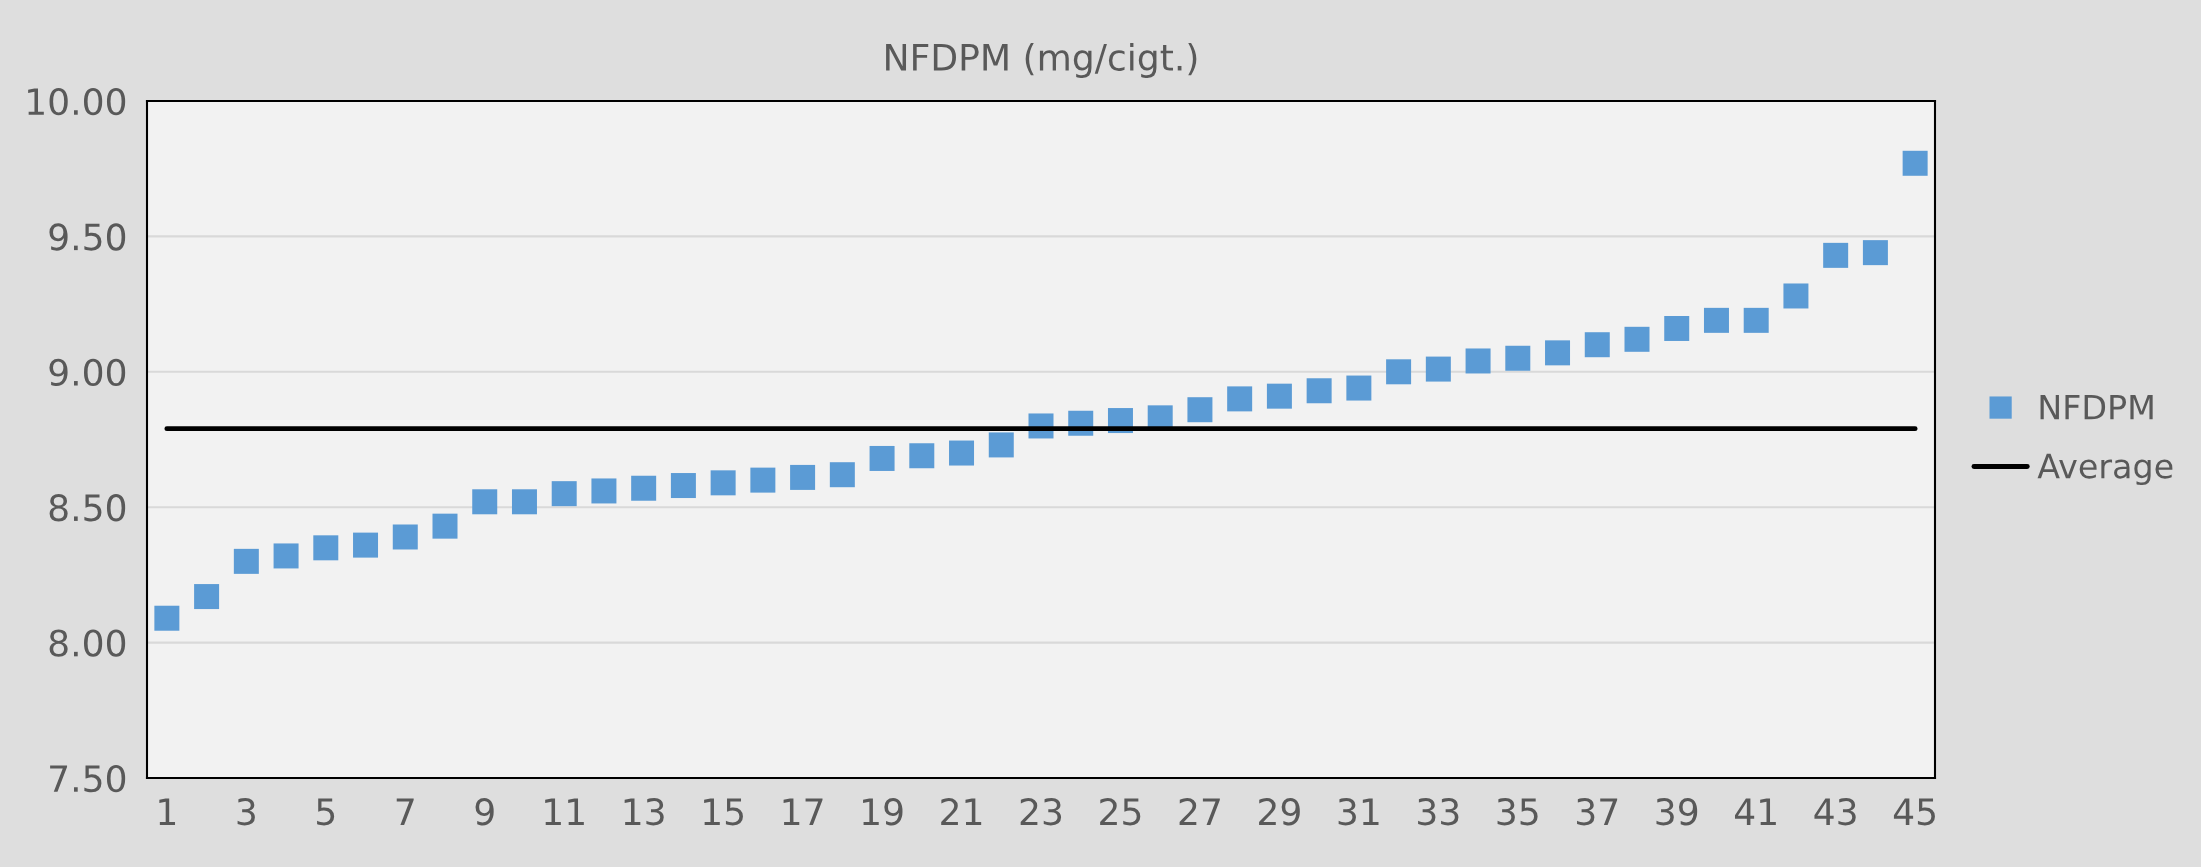 This screenshot has width=2201, height=867. Describe the element at coordinates (1914, 812) in the screenshot. I see `x-tick-label: 45` at that location.